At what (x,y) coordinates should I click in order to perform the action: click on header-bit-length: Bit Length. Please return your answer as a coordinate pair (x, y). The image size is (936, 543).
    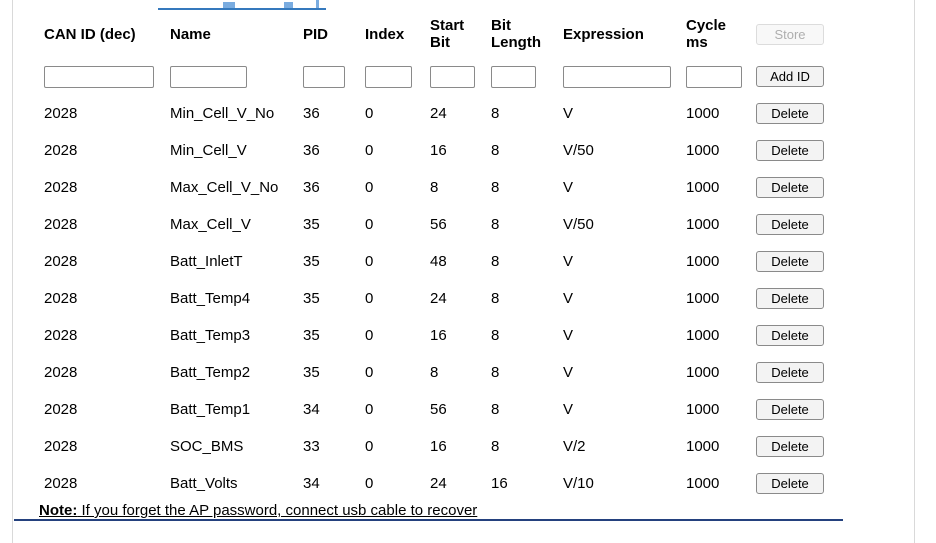
    Looking at the image, I should click on (516, 34).